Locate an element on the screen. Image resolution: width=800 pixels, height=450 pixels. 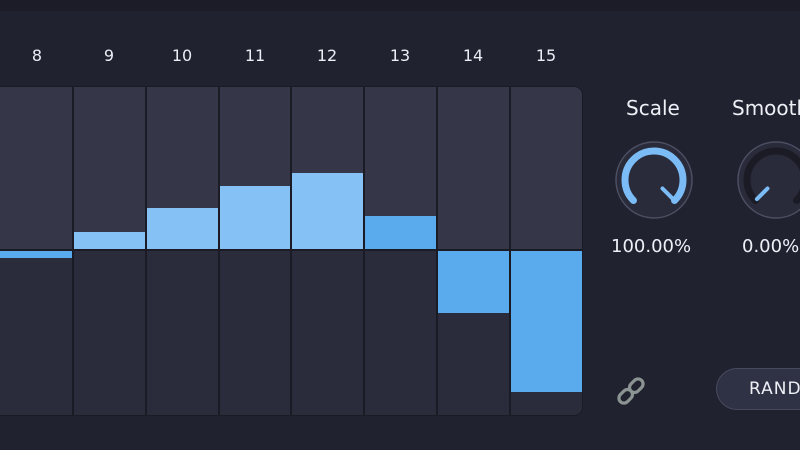
smooth-knob-pointer is located at coordinates (762, 194).